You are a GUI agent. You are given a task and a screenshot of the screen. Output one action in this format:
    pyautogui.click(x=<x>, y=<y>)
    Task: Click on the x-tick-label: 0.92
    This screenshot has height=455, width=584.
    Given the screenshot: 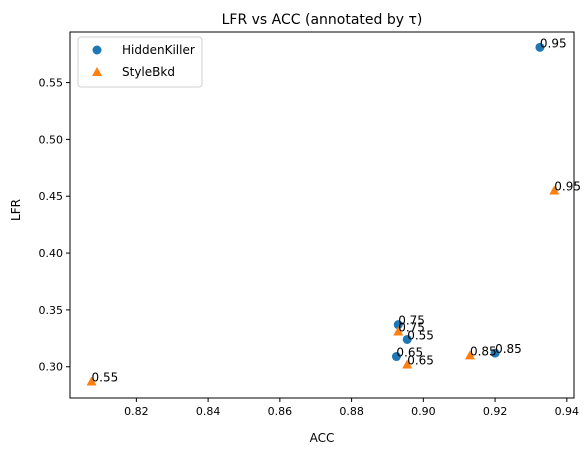 What is the action you would take?
    pyautogui.click(x=495, y=411)
    